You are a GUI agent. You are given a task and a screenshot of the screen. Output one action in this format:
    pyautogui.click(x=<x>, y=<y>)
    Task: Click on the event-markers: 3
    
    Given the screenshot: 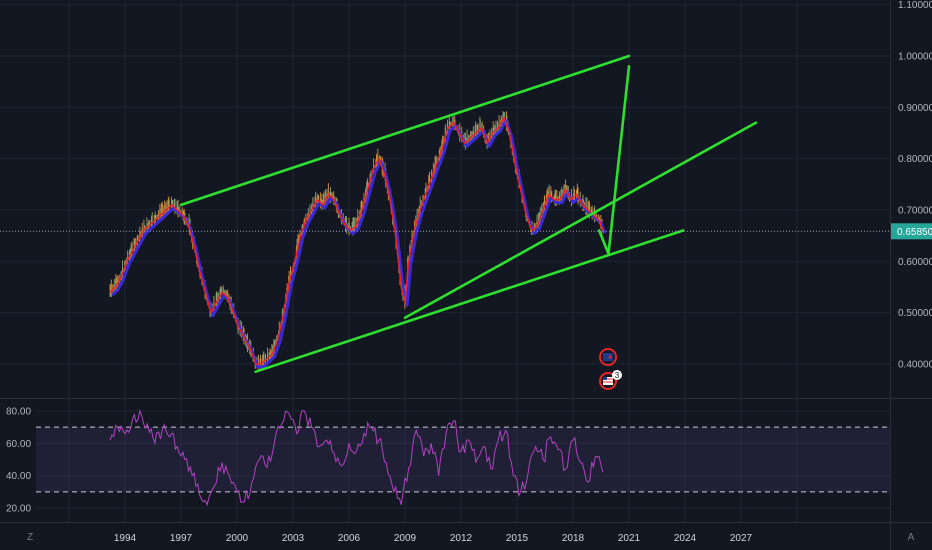 What is the action you would take?
    pyautogui.click(x=610, y=369)
    